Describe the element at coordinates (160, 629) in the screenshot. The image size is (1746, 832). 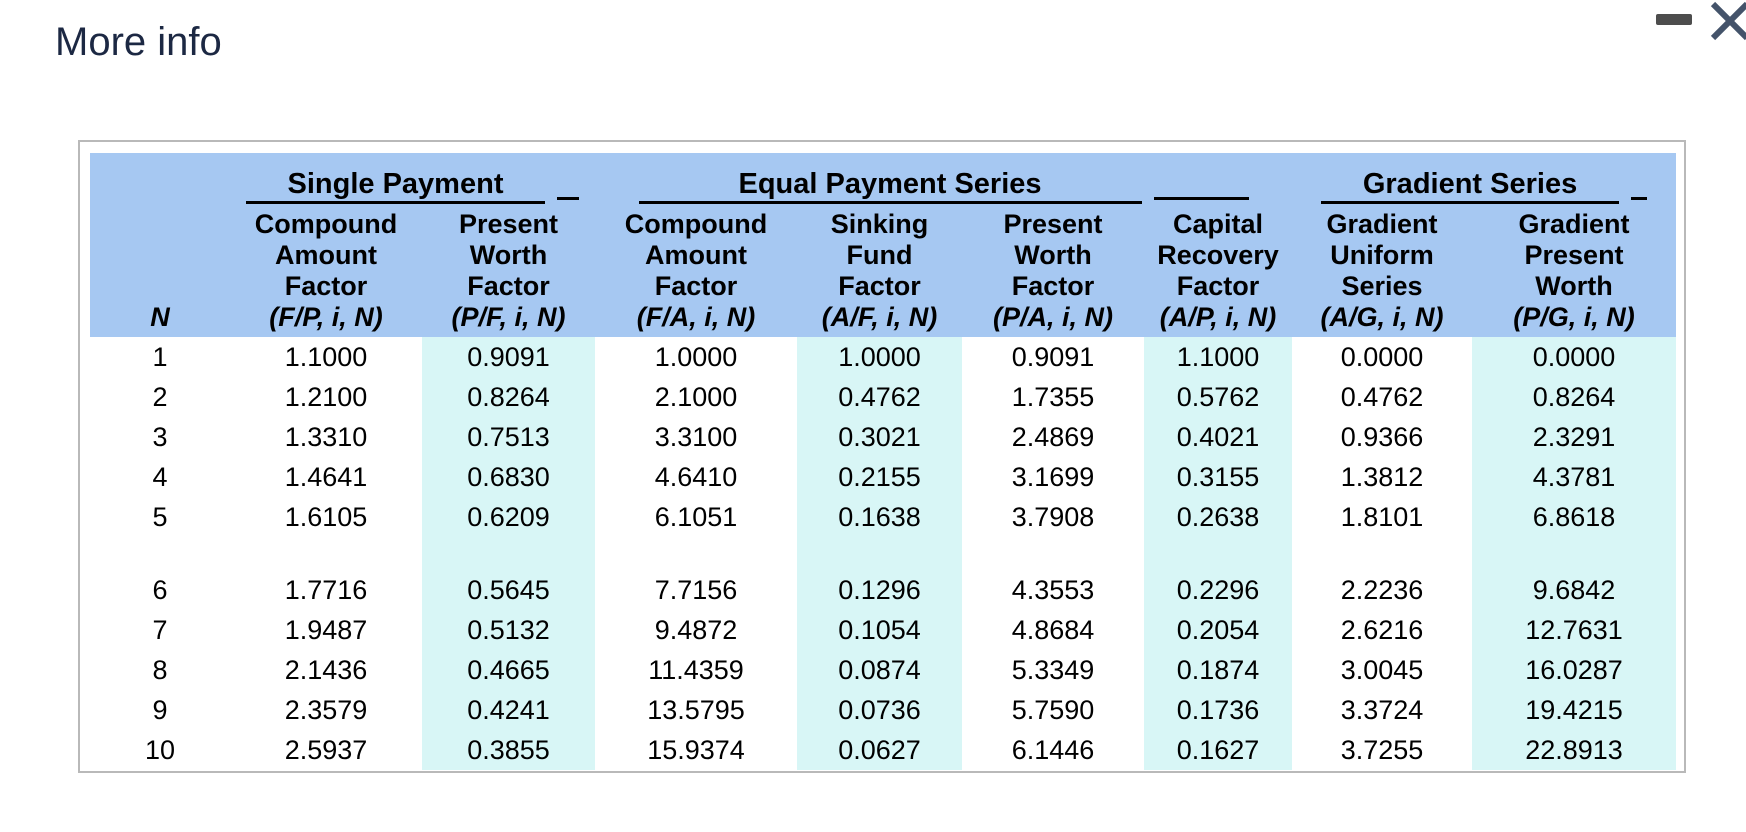
I see `table-cell: 7` at that location.